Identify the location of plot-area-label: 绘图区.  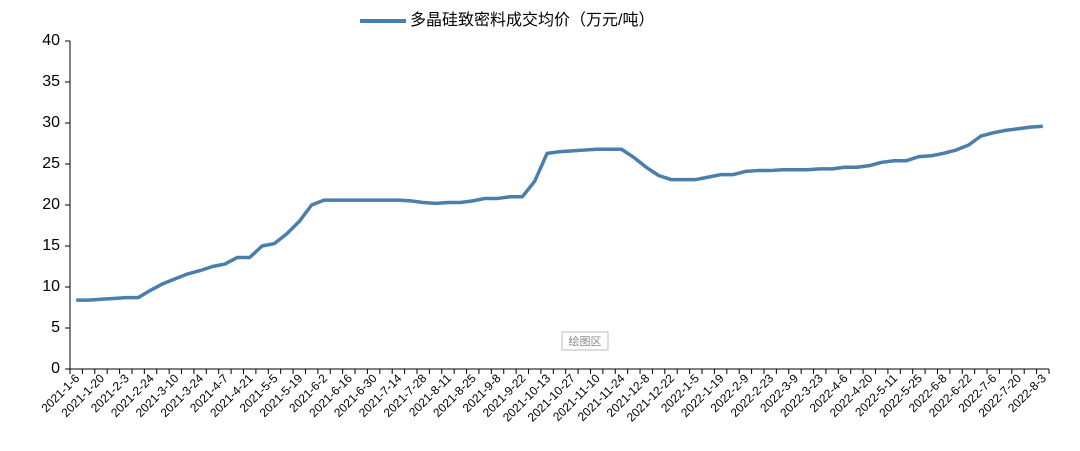
(585, 341).